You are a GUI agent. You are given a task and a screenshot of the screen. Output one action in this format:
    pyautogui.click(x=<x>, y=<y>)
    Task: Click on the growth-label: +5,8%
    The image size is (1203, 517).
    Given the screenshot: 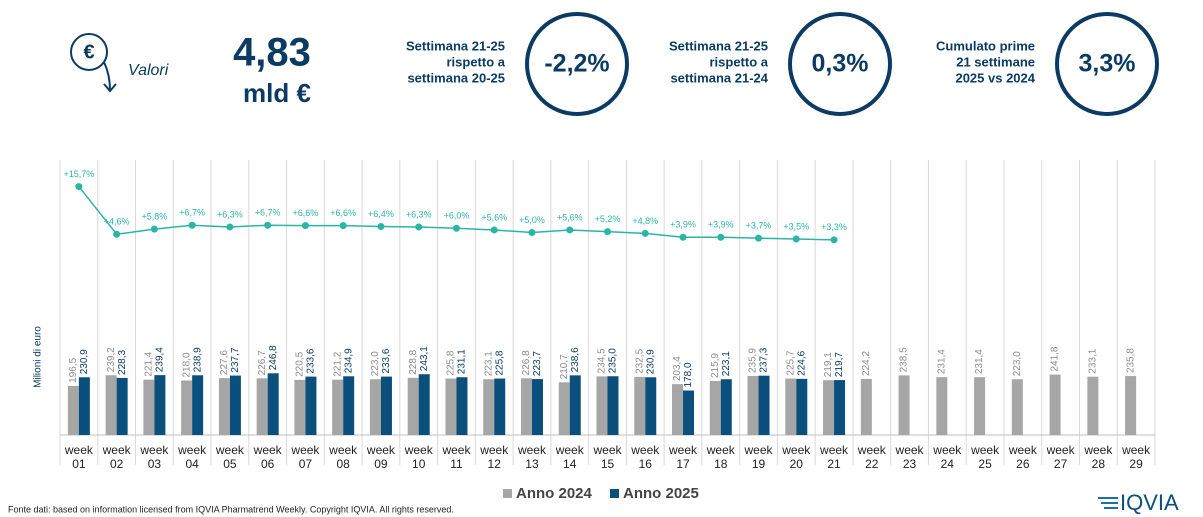 What is the action you would take?
    pyautogui.click(x=155, y=216)
    